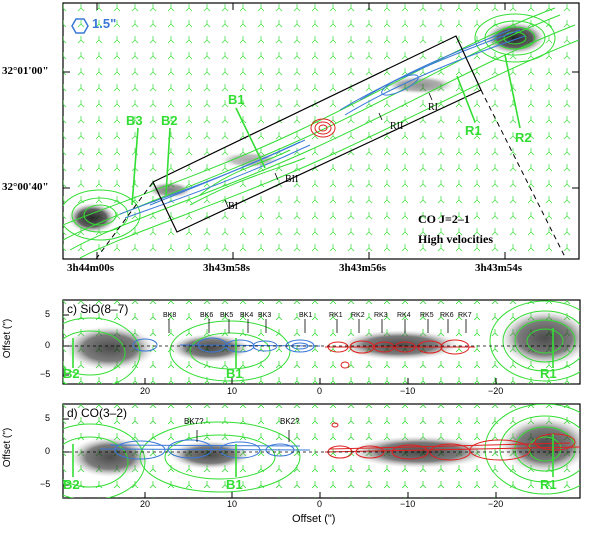 Image resolution: width=589 pixels, height=534 pixels. I want to click on label-B1: B1, so click(236, 99).